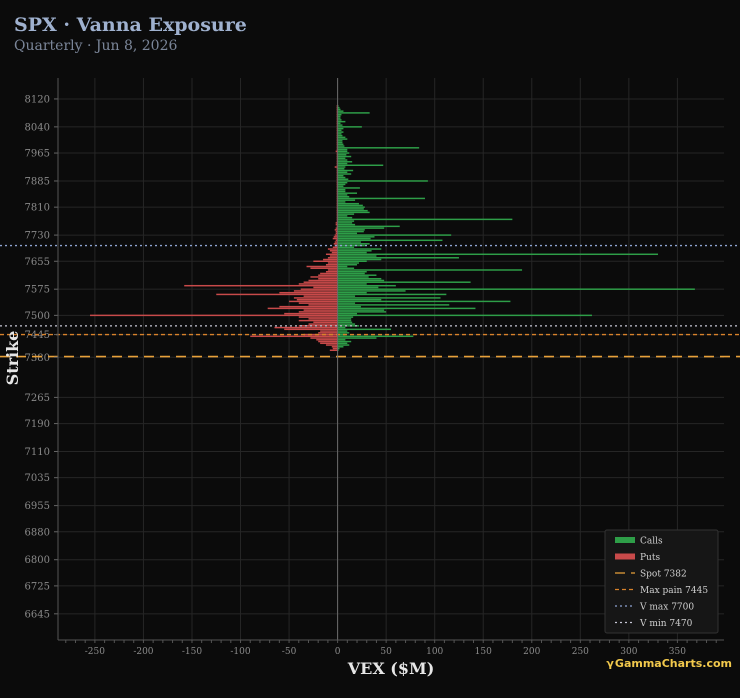 This screenshot has width=740, height=698. What do you see at coordinates (37, 236) in the screenshot?
I see `y-tick-label: 7730` at bounding box center [37, 236].